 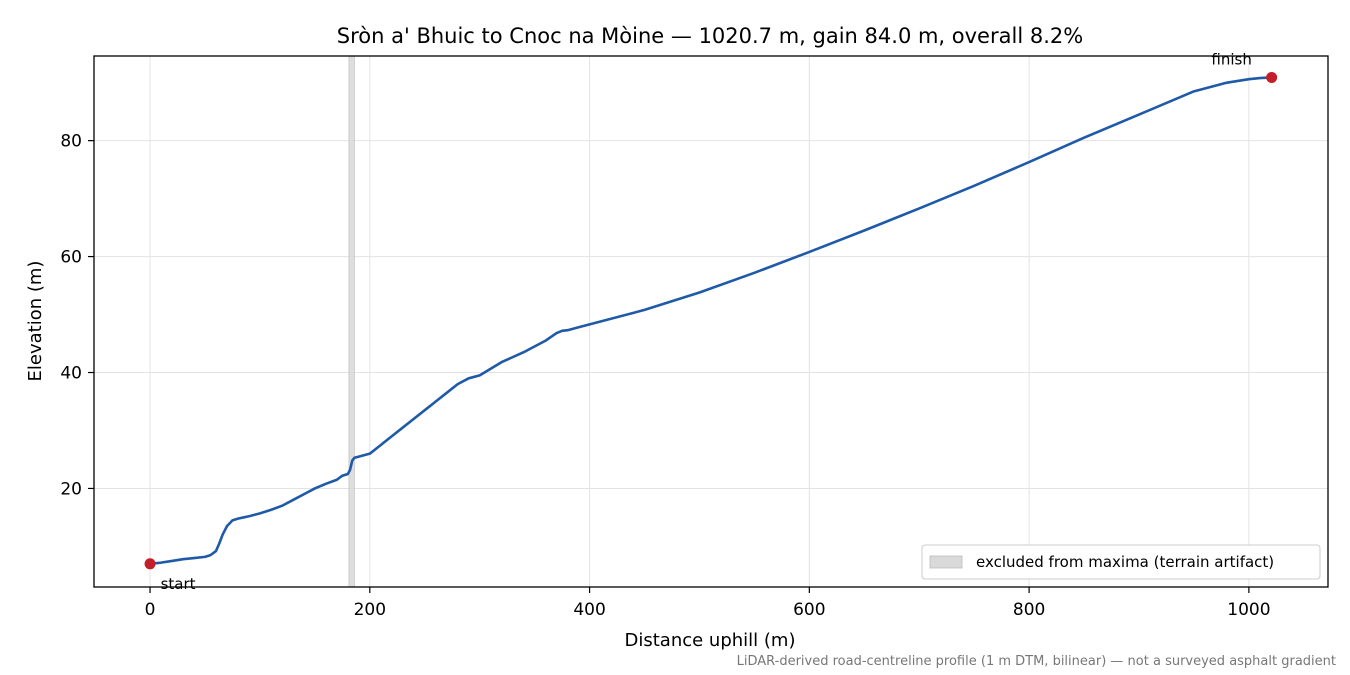 I want to click on legend-label: excluded from maxima (terrain artifact), so click(x=1125, y=562).